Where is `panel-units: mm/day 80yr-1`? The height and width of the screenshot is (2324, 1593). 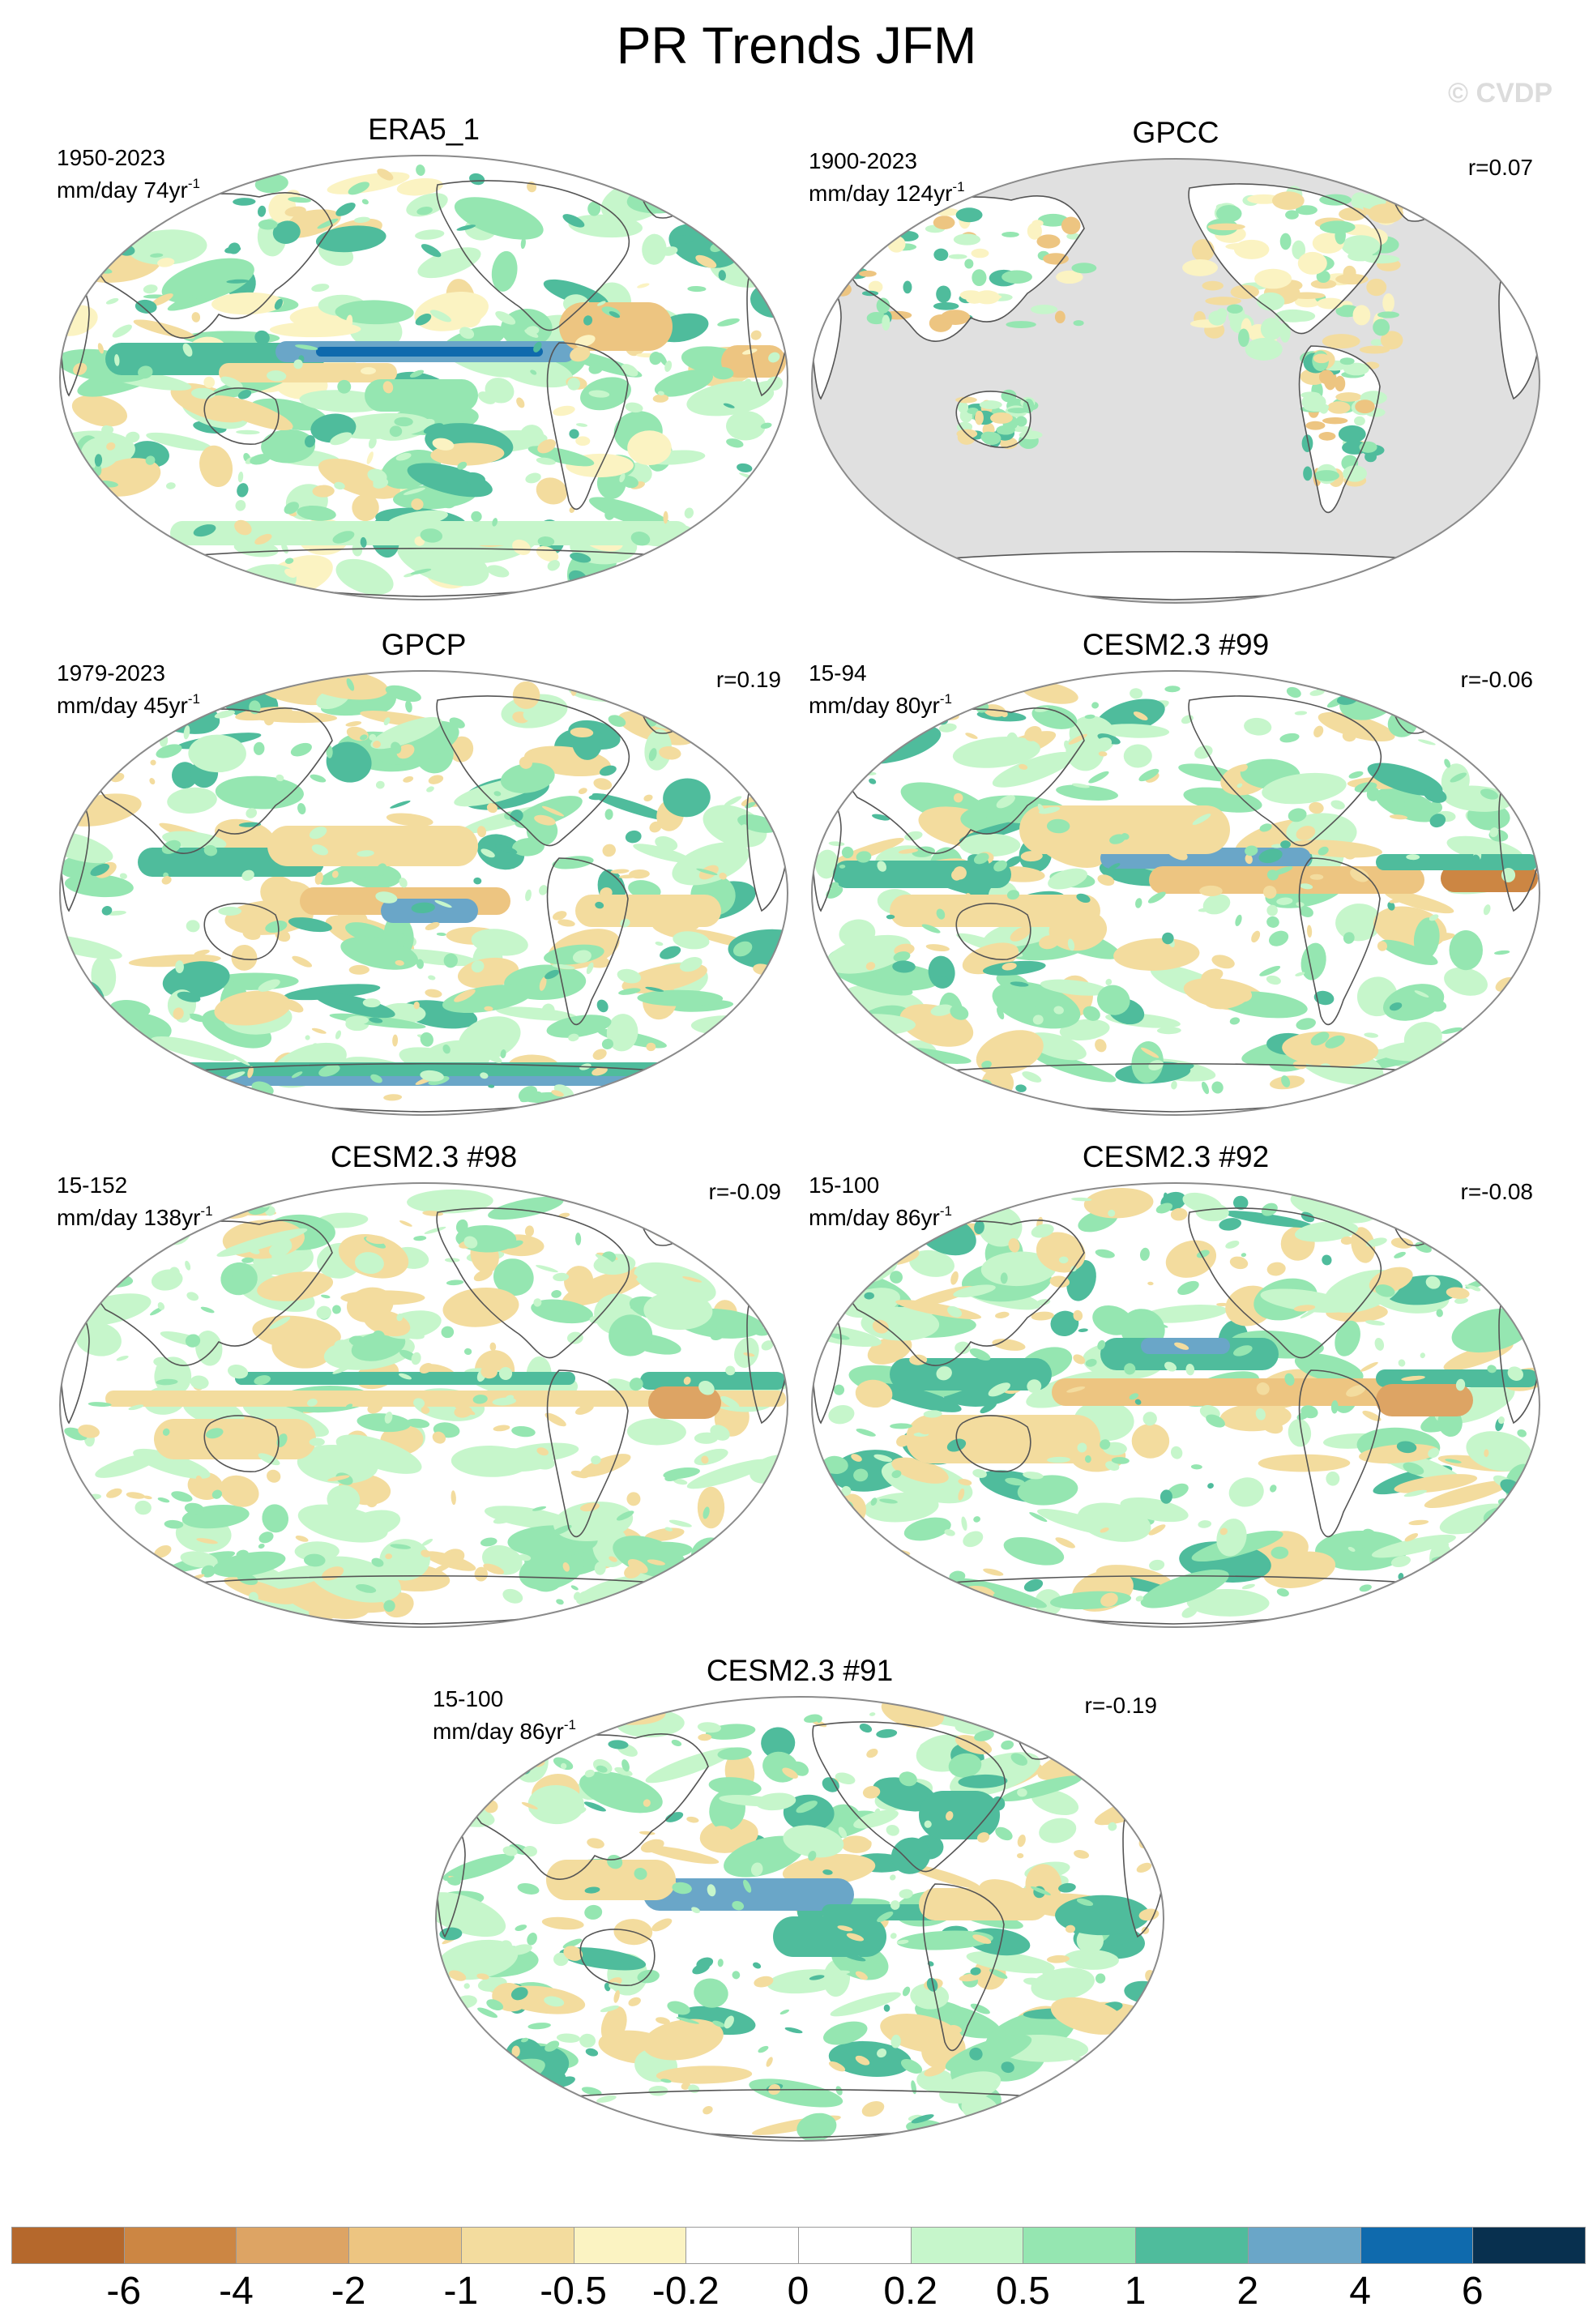 panel-units: mm/day 80yr-1 is located at coordinates (880, 704).